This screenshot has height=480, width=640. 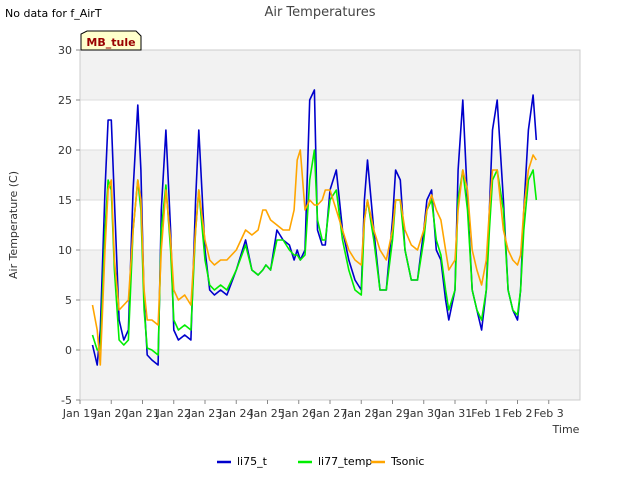 I want to click on legend: li75_t li77_temp Tsonic, so click(x=320, y=461).